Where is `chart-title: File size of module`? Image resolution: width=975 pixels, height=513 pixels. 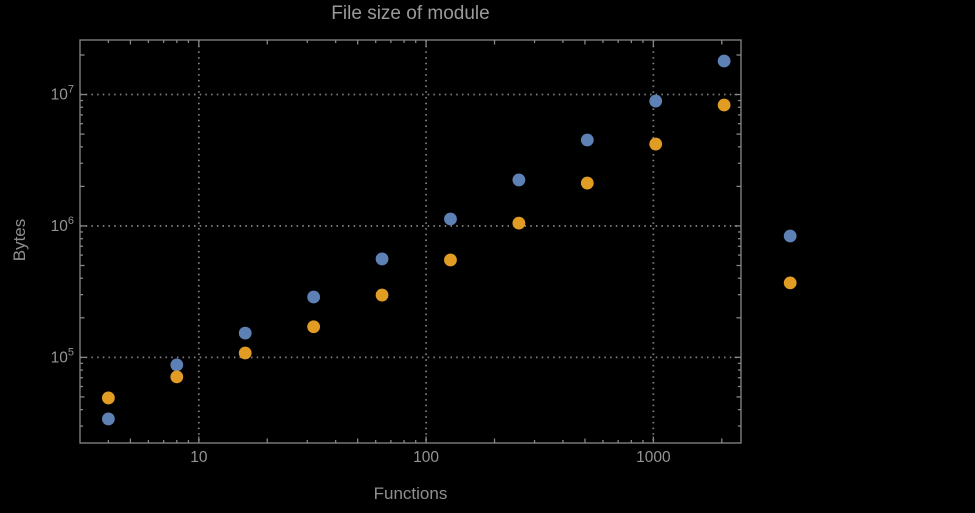 chart-title: File size of module is located at coordinates (410, 13).